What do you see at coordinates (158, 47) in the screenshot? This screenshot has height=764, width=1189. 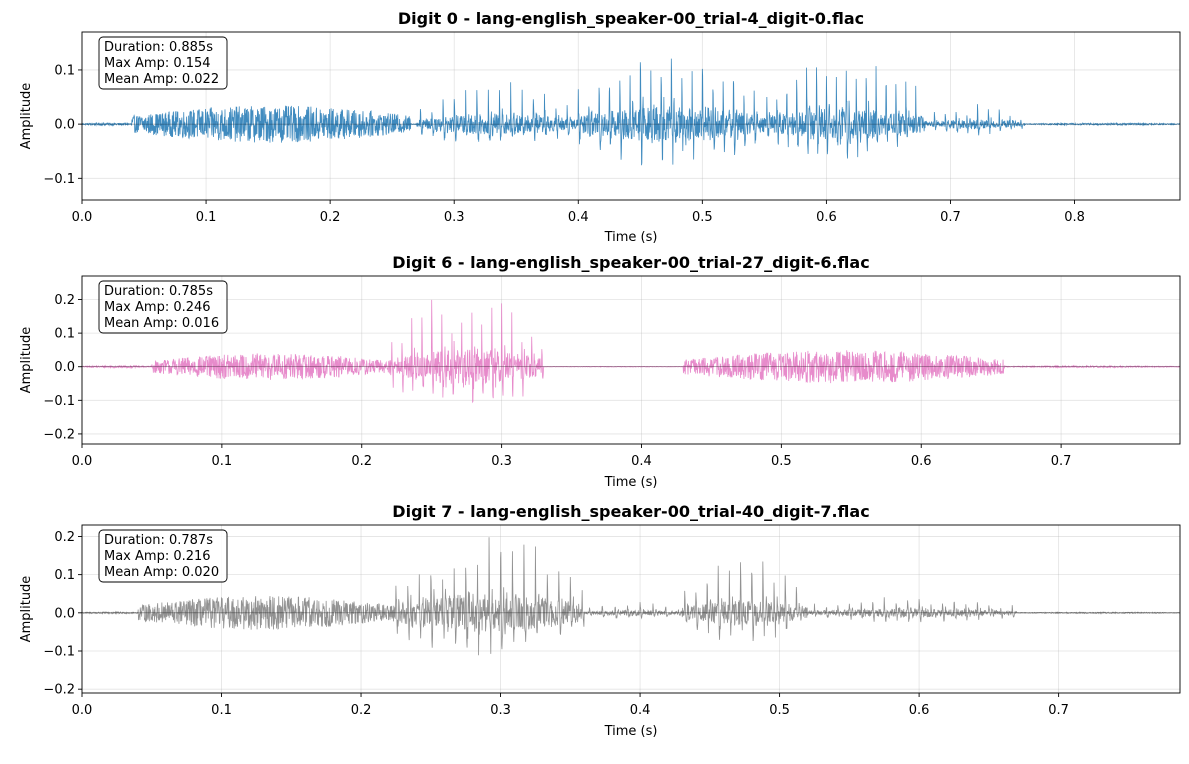 I see `stats-line1: Duration: 0.885s` at bounding box center [158, 47].